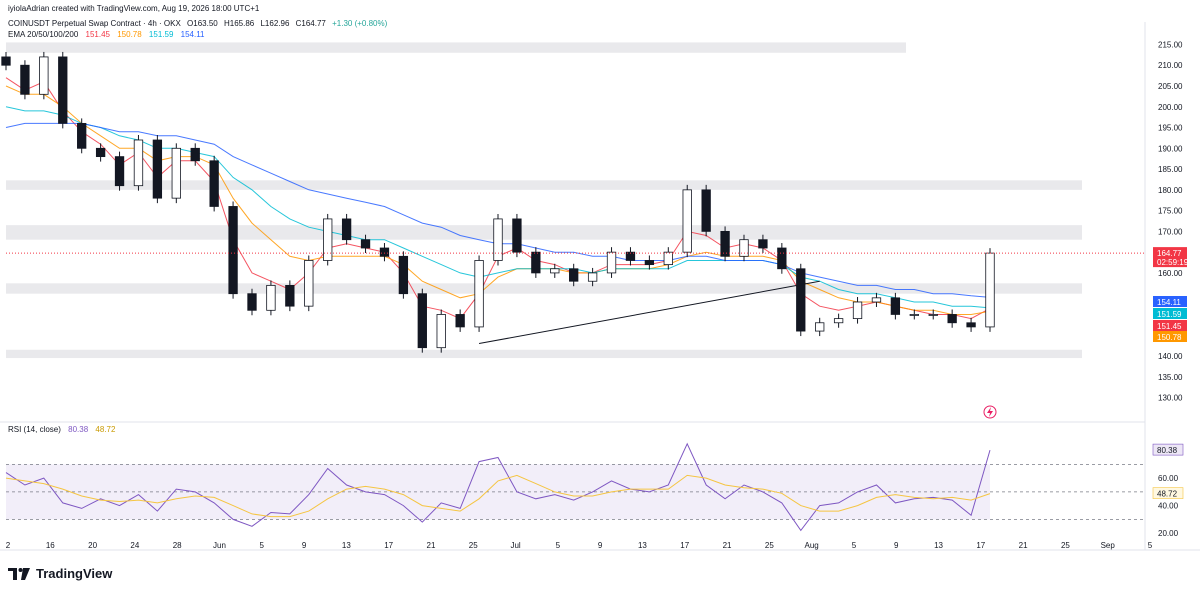  What do you see at coordinates (498, 496) in the screenshot?
I see `rsi-ma-line` at bounding box center [498, 496].